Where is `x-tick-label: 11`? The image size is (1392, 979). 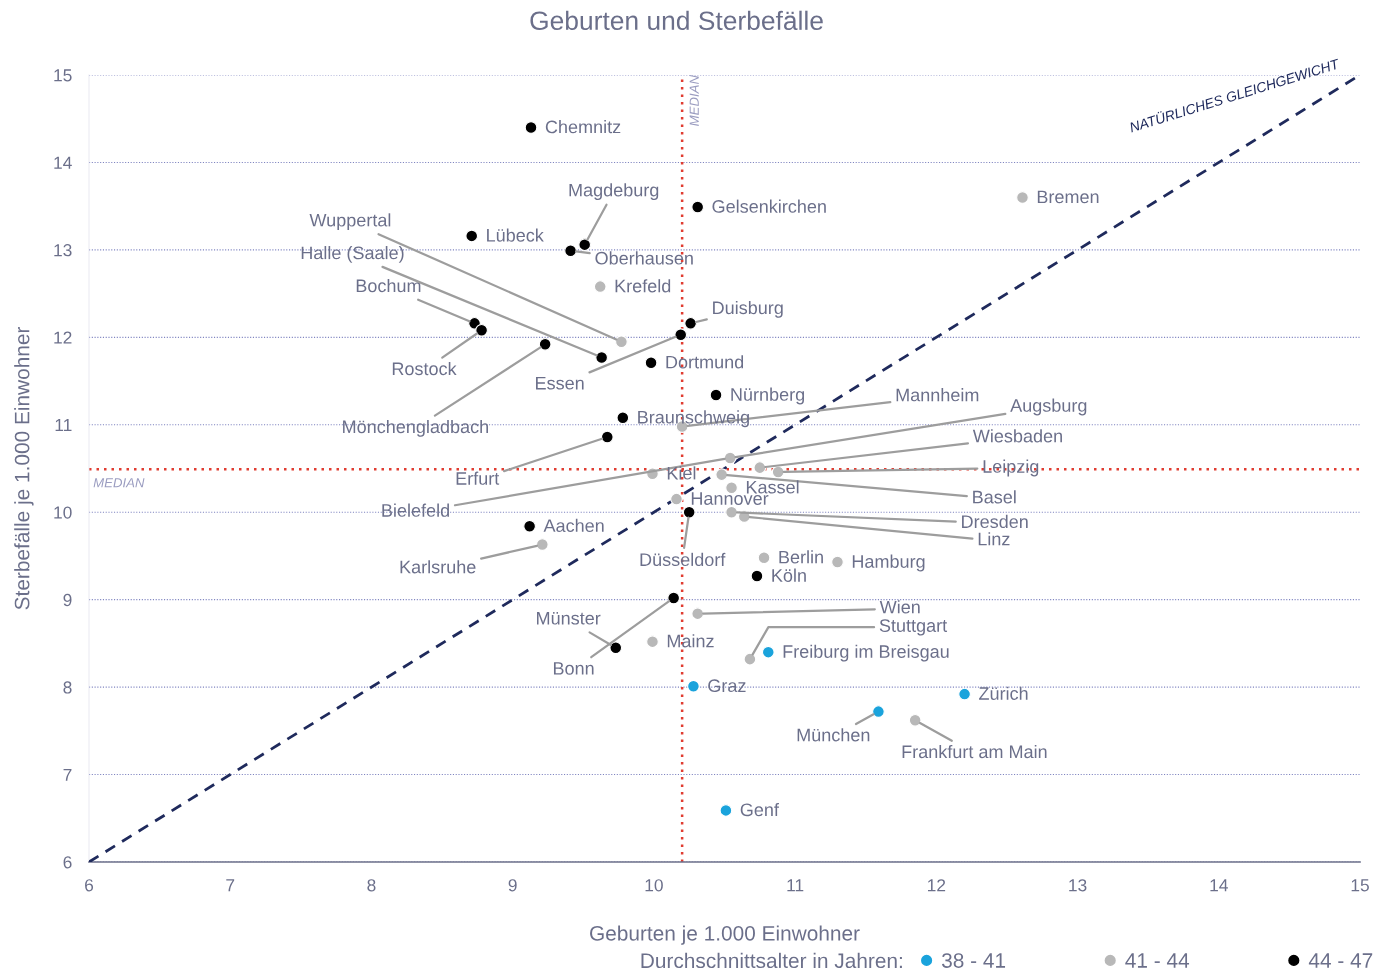
x-tick-label: 11 is located at coordinates (795, 885).